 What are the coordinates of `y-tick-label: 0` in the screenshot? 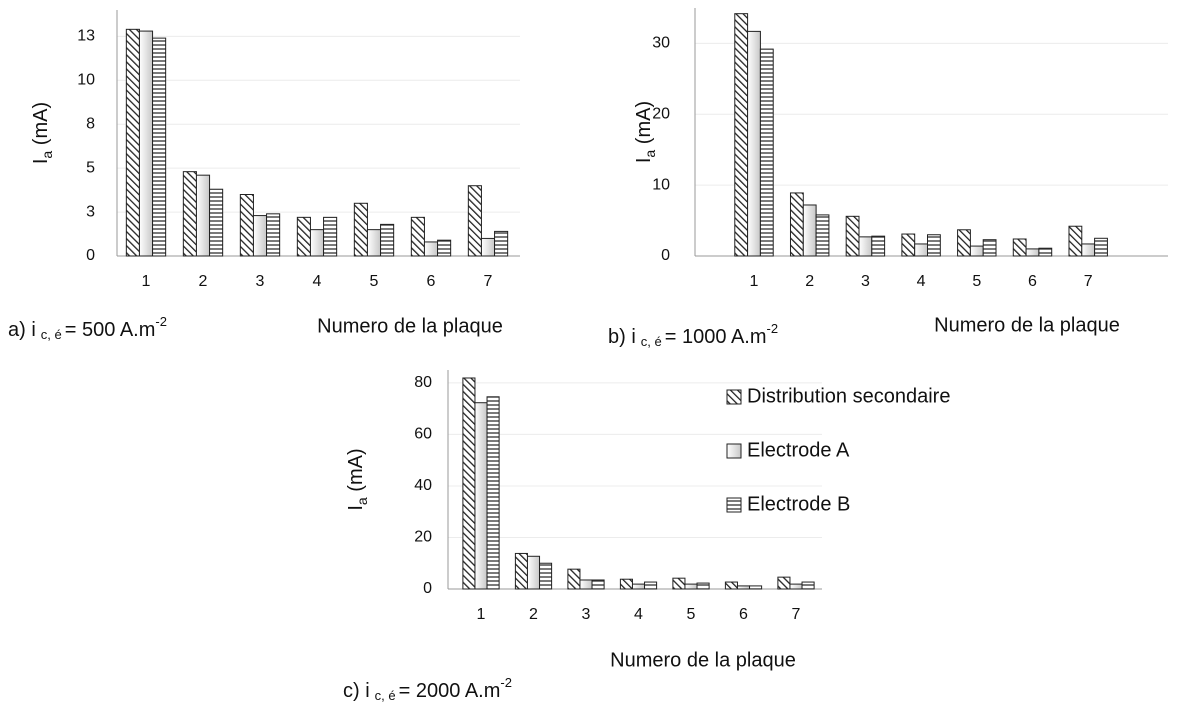 It's located at (665, 255).